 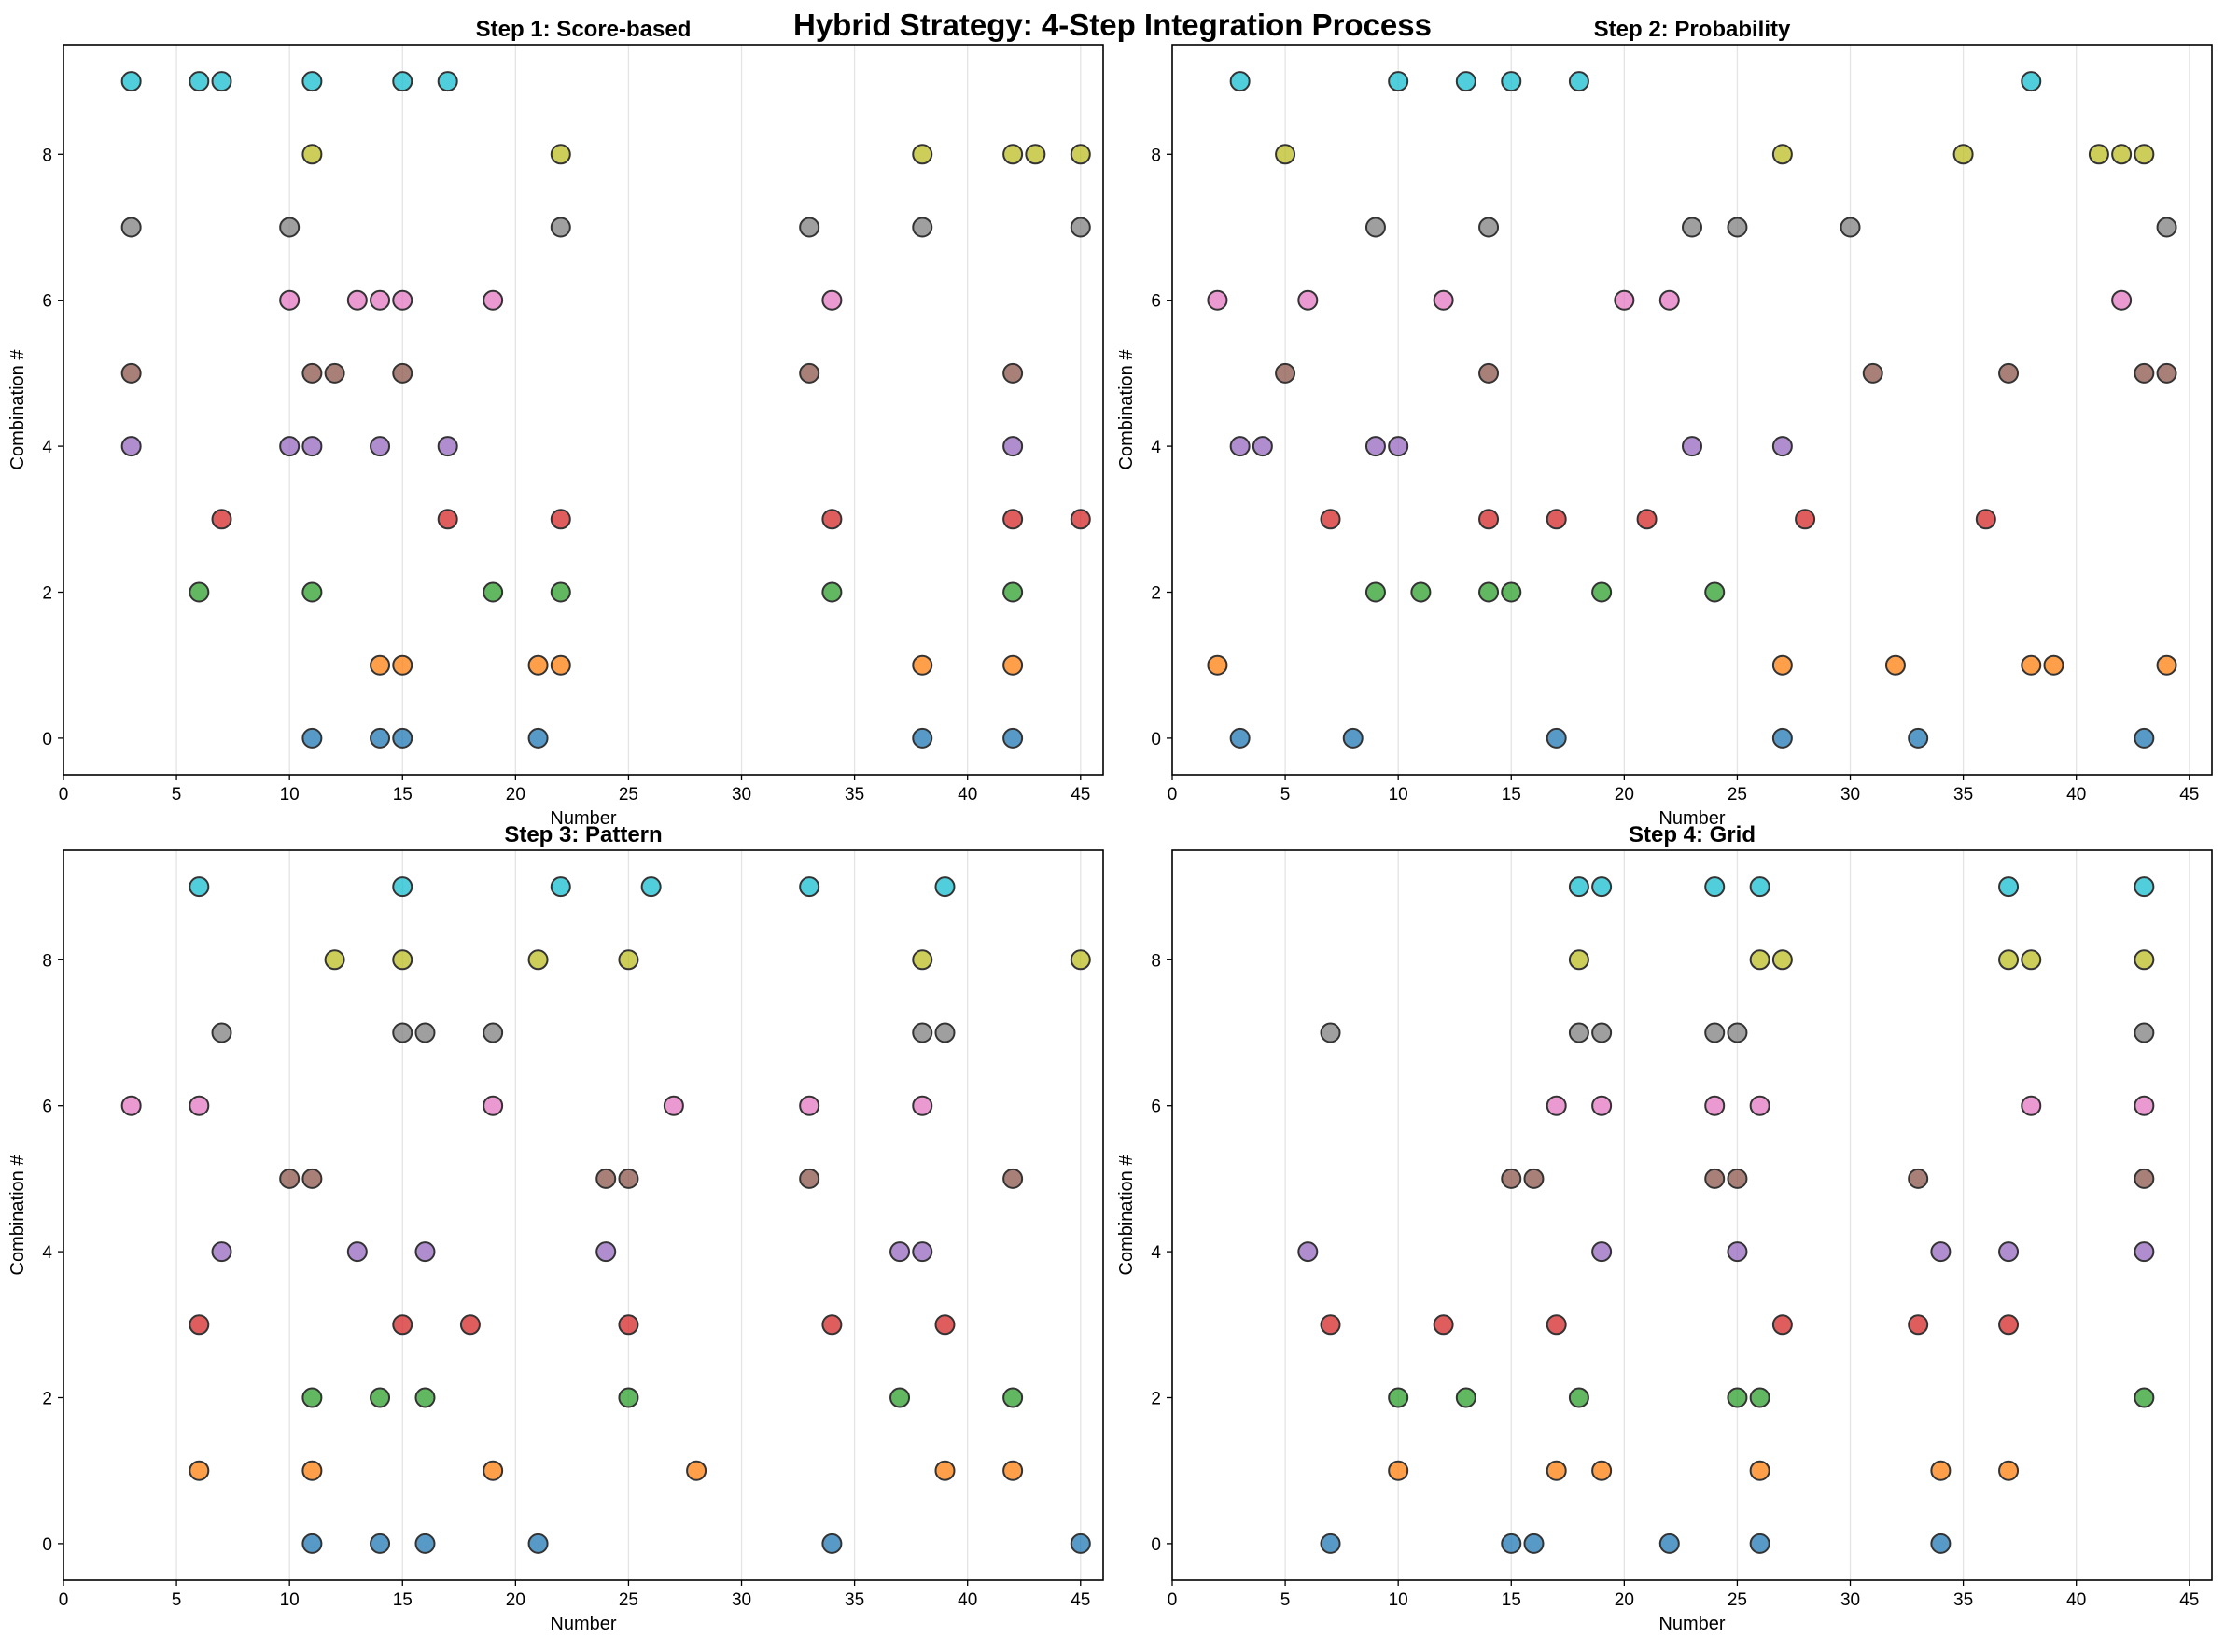 I want to click on y-tick-label: 8, so click(x=47, y=961).